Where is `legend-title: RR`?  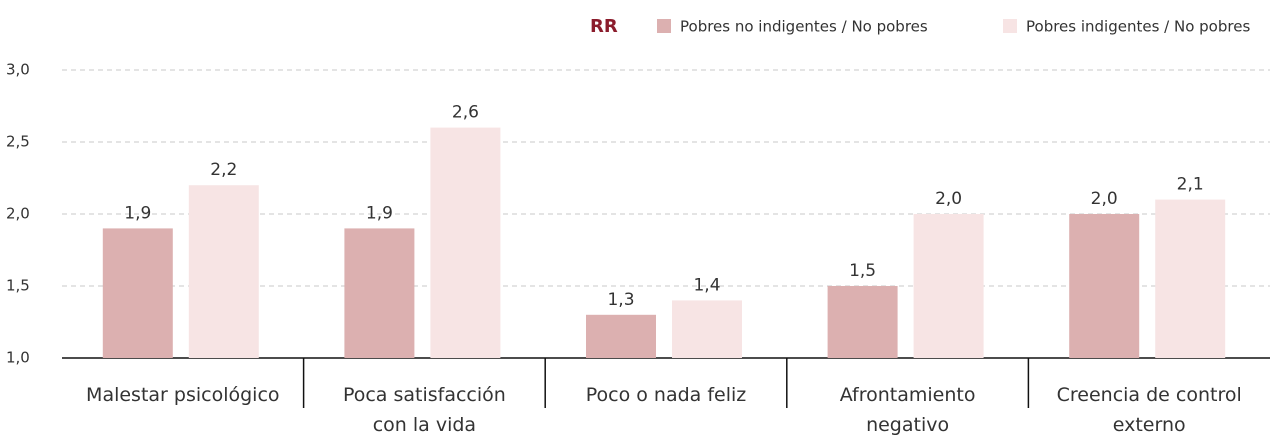
legend-title: RR is located at coordinates (604, 26).